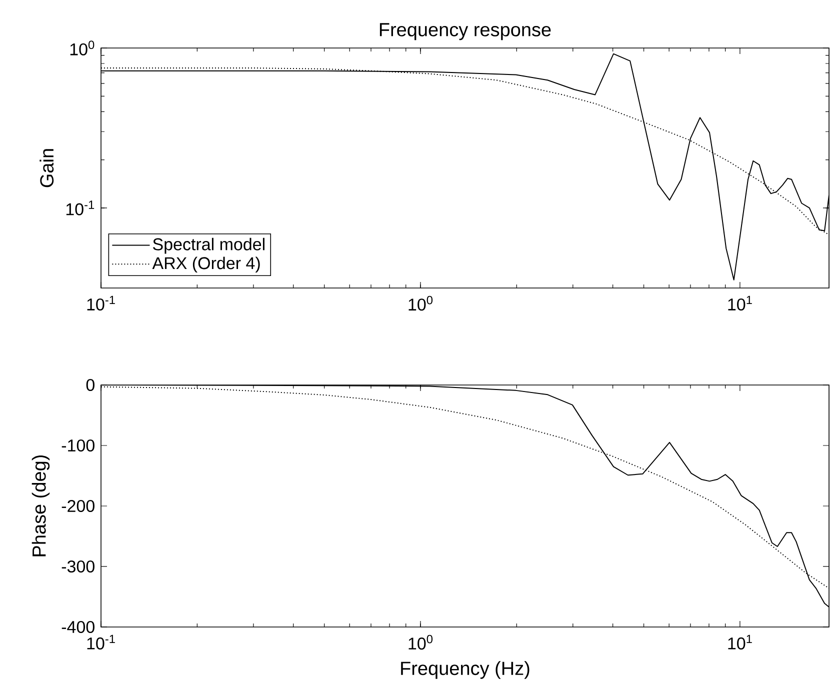  I want to click on y-tick-label: 10$^{0}$, so click(82, 48).